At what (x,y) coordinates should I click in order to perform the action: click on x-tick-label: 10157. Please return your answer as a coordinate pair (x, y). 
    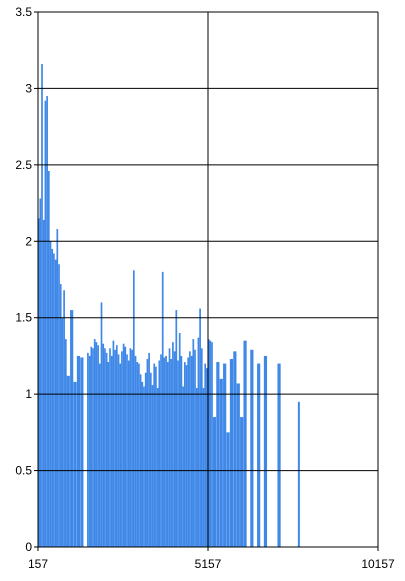
    Looking at the image, I should click on (378, 564).